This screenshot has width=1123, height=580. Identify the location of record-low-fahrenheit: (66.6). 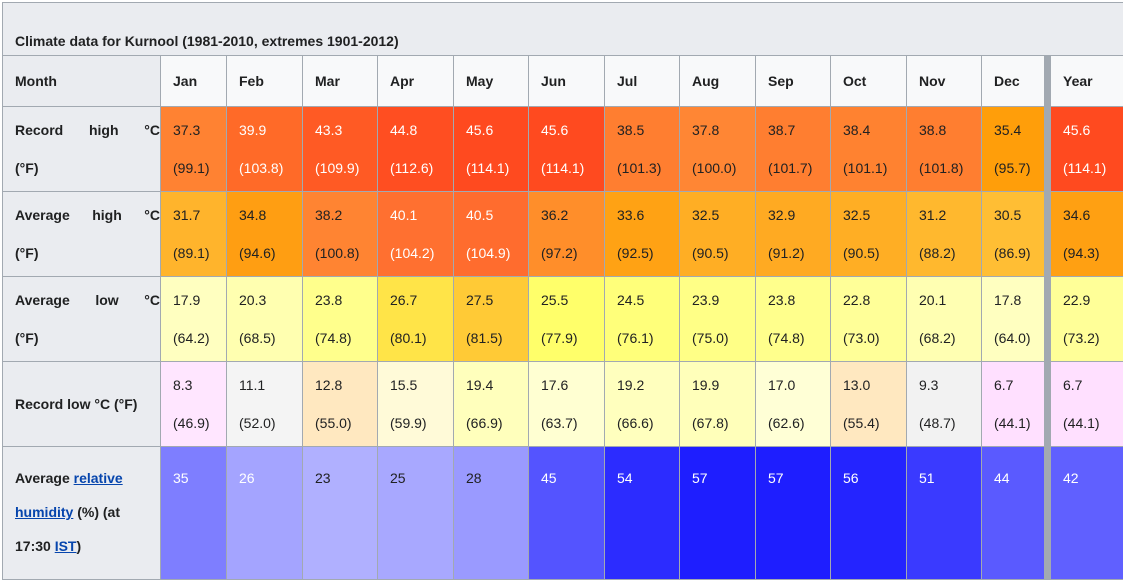
(648, 423).